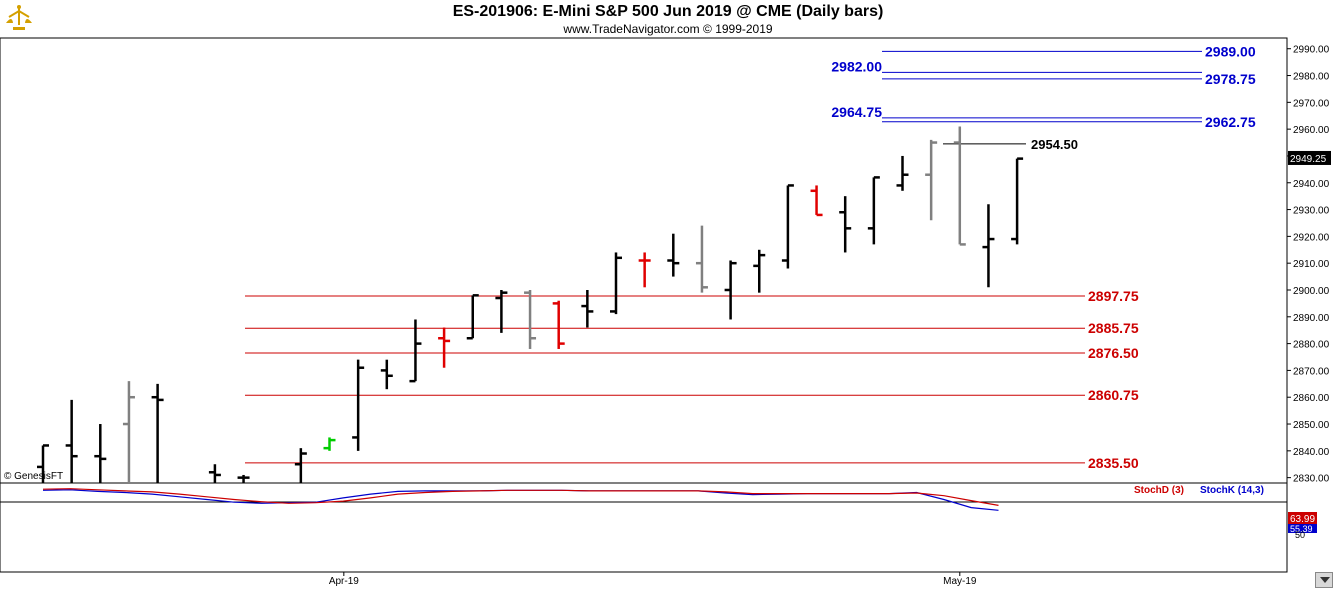  I want to click on stochk-legend: StochK (14,3), so click(1232, 490).